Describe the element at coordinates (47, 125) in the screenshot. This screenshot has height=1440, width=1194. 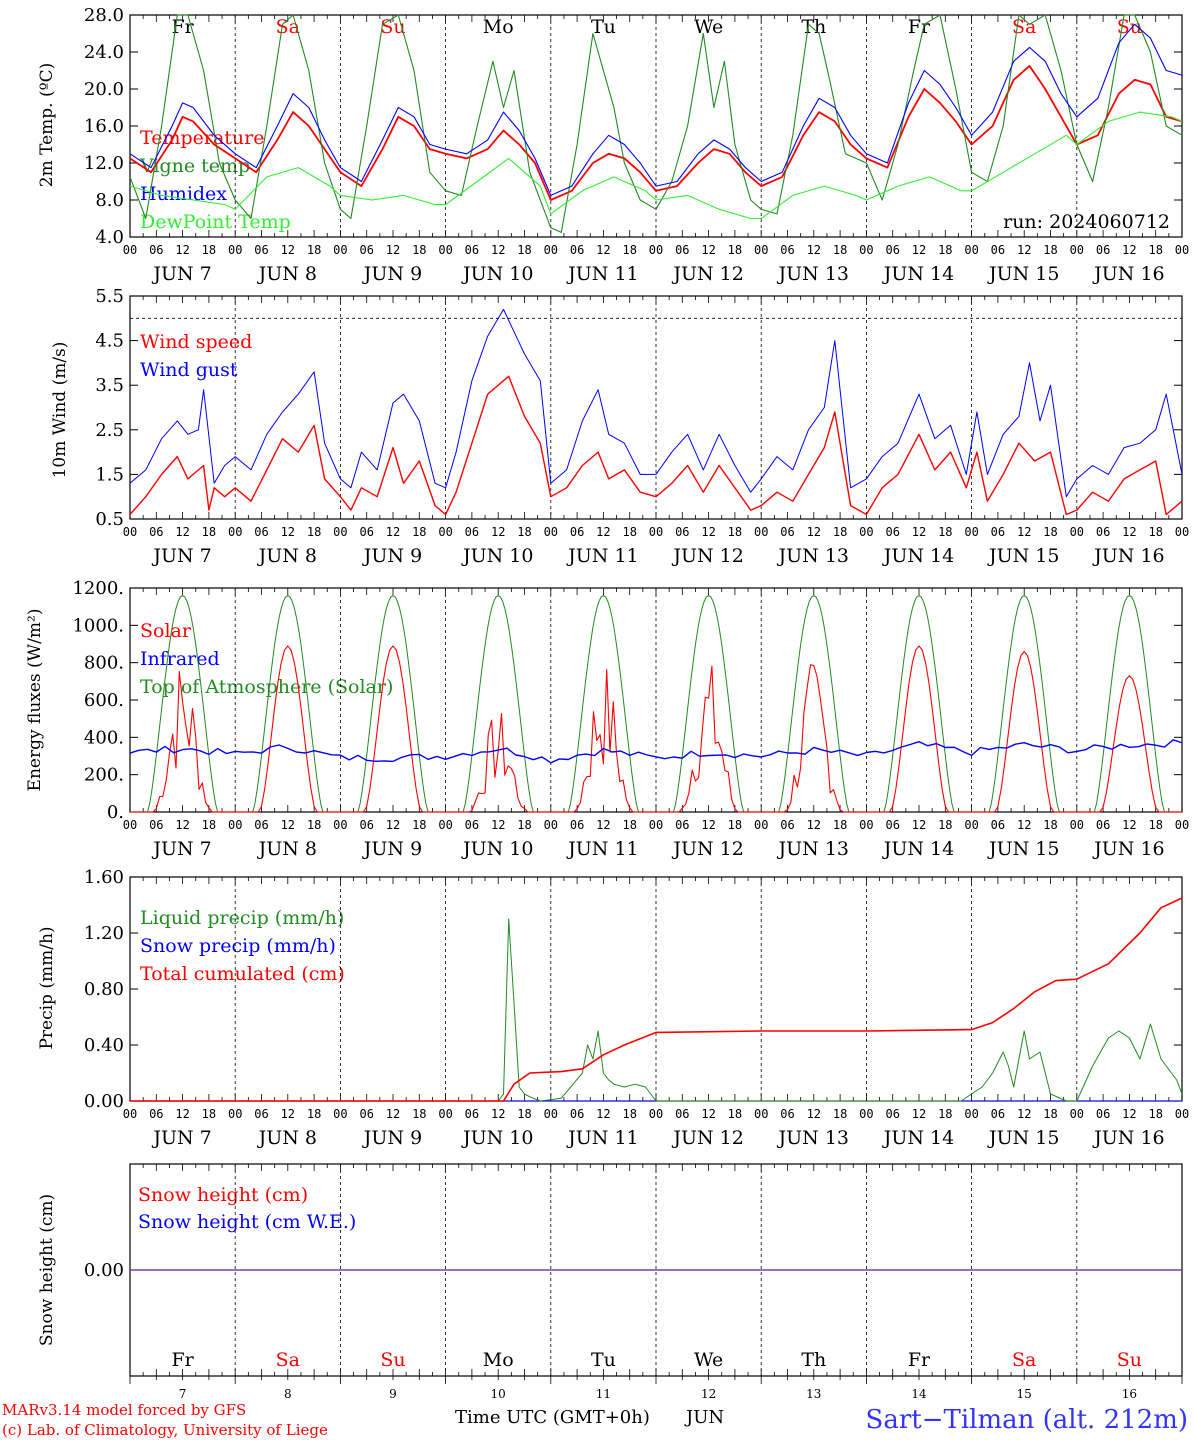
I see `temperature-yaxis-label: 2m Temp. (ºC)` at that location.